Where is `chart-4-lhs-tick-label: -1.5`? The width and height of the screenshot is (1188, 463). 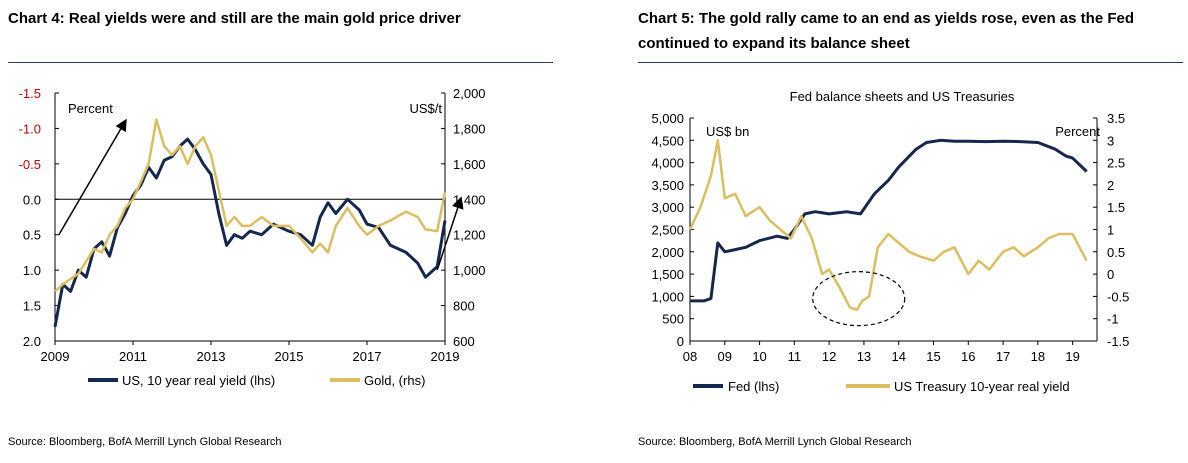 chart-4-lhs-tick-label: -1.5 is located at coordinates (30, 93).